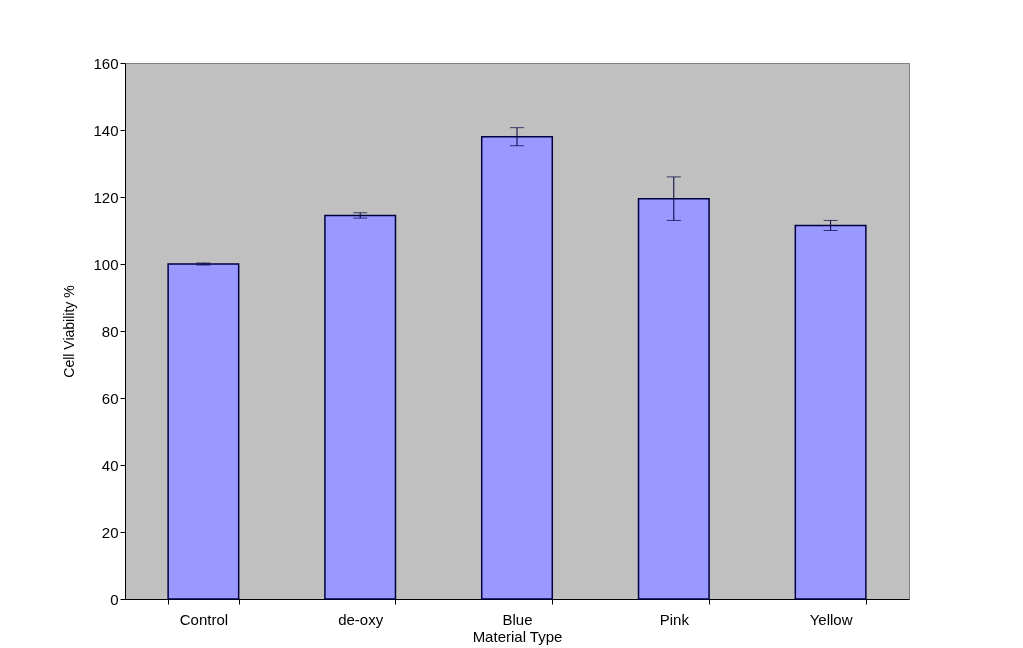 The image size is (1023, 648). What do you see at coordinates (517, 636) in the screenshot?
I see `x-axis-title: Material Type` at bounding box center [517, 636].